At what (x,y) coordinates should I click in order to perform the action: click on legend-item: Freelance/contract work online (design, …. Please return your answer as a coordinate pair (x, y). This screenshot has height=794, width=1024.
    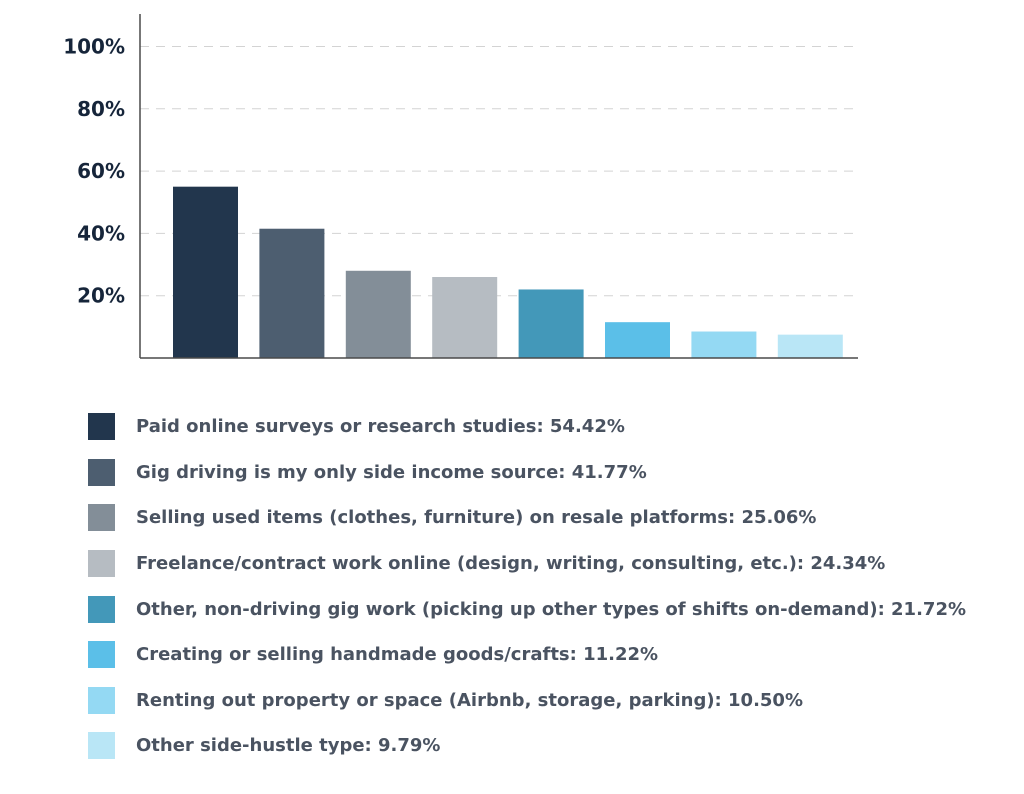
    Looking at the image, I should click on (527, 564).